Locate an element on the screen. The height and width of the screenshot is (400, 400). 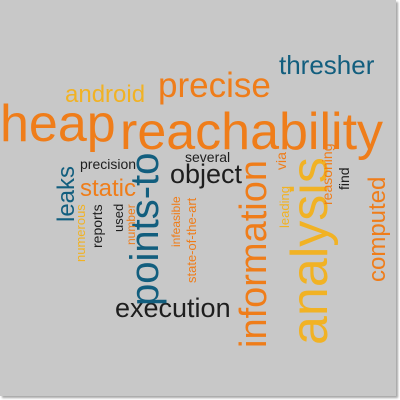
word-reasoning: reasoning is located at coordinates (327, 174).